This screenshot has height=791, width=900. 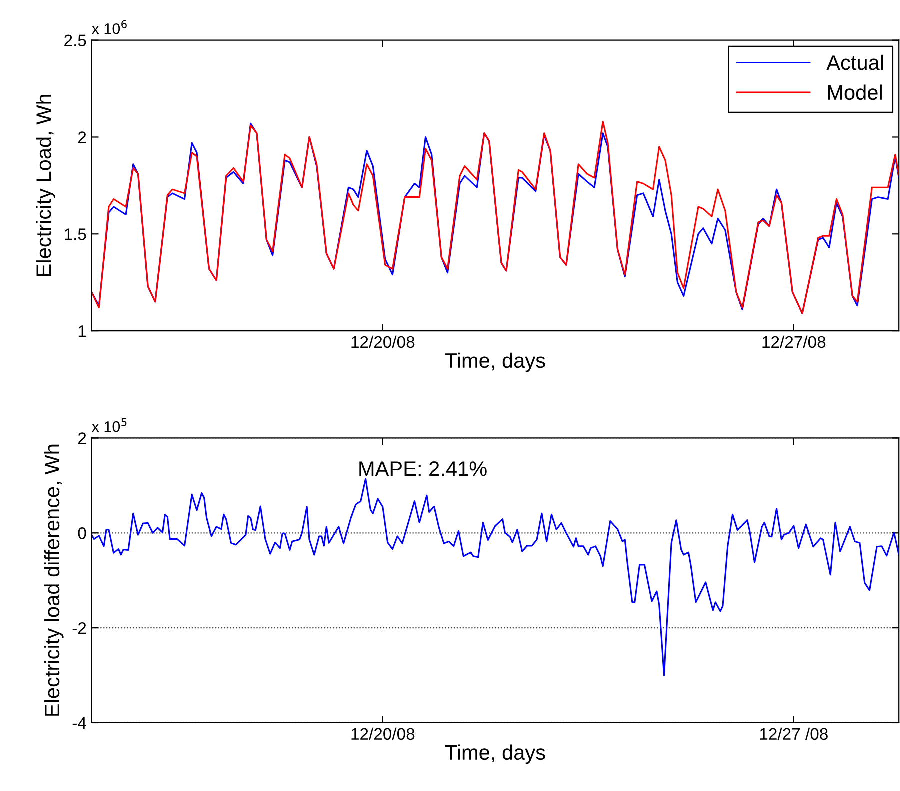 I want to click on x-tick-label: 12/27 /08, so click(x=794, y=734).